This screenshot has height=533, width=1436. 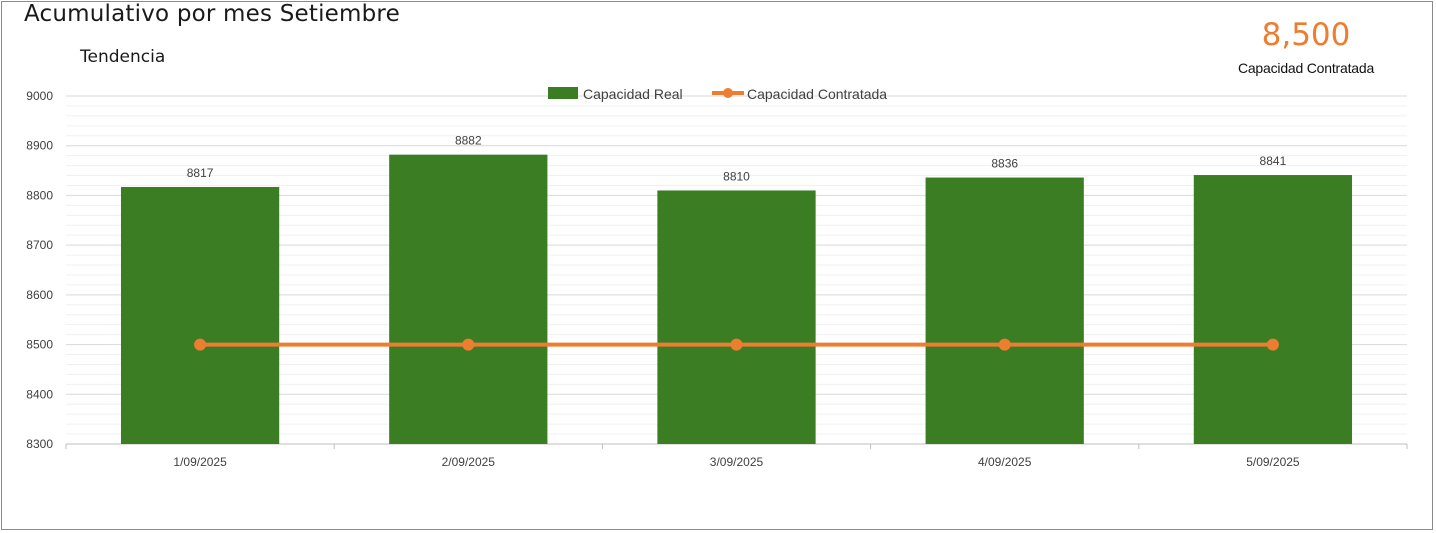 I want to click on legend-swatch-capacidad-real, so click(x=563, y=93).